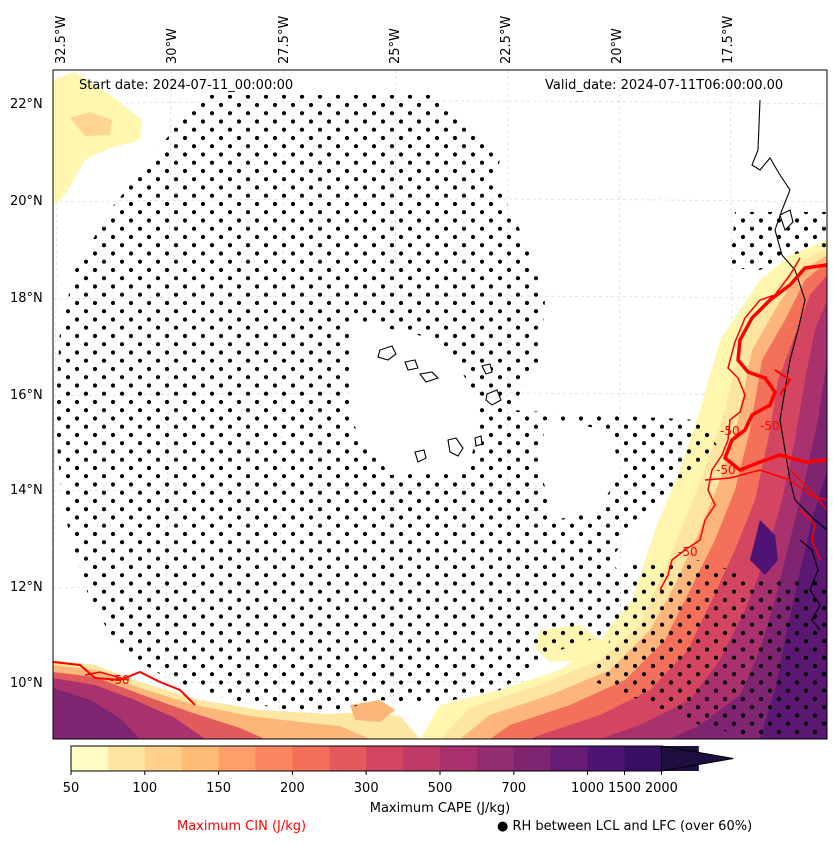  What do you see at coordinates (26, 490) in the screenshot?
I see `lat-label-14n: 14°N` at bounding box center [26, 490].